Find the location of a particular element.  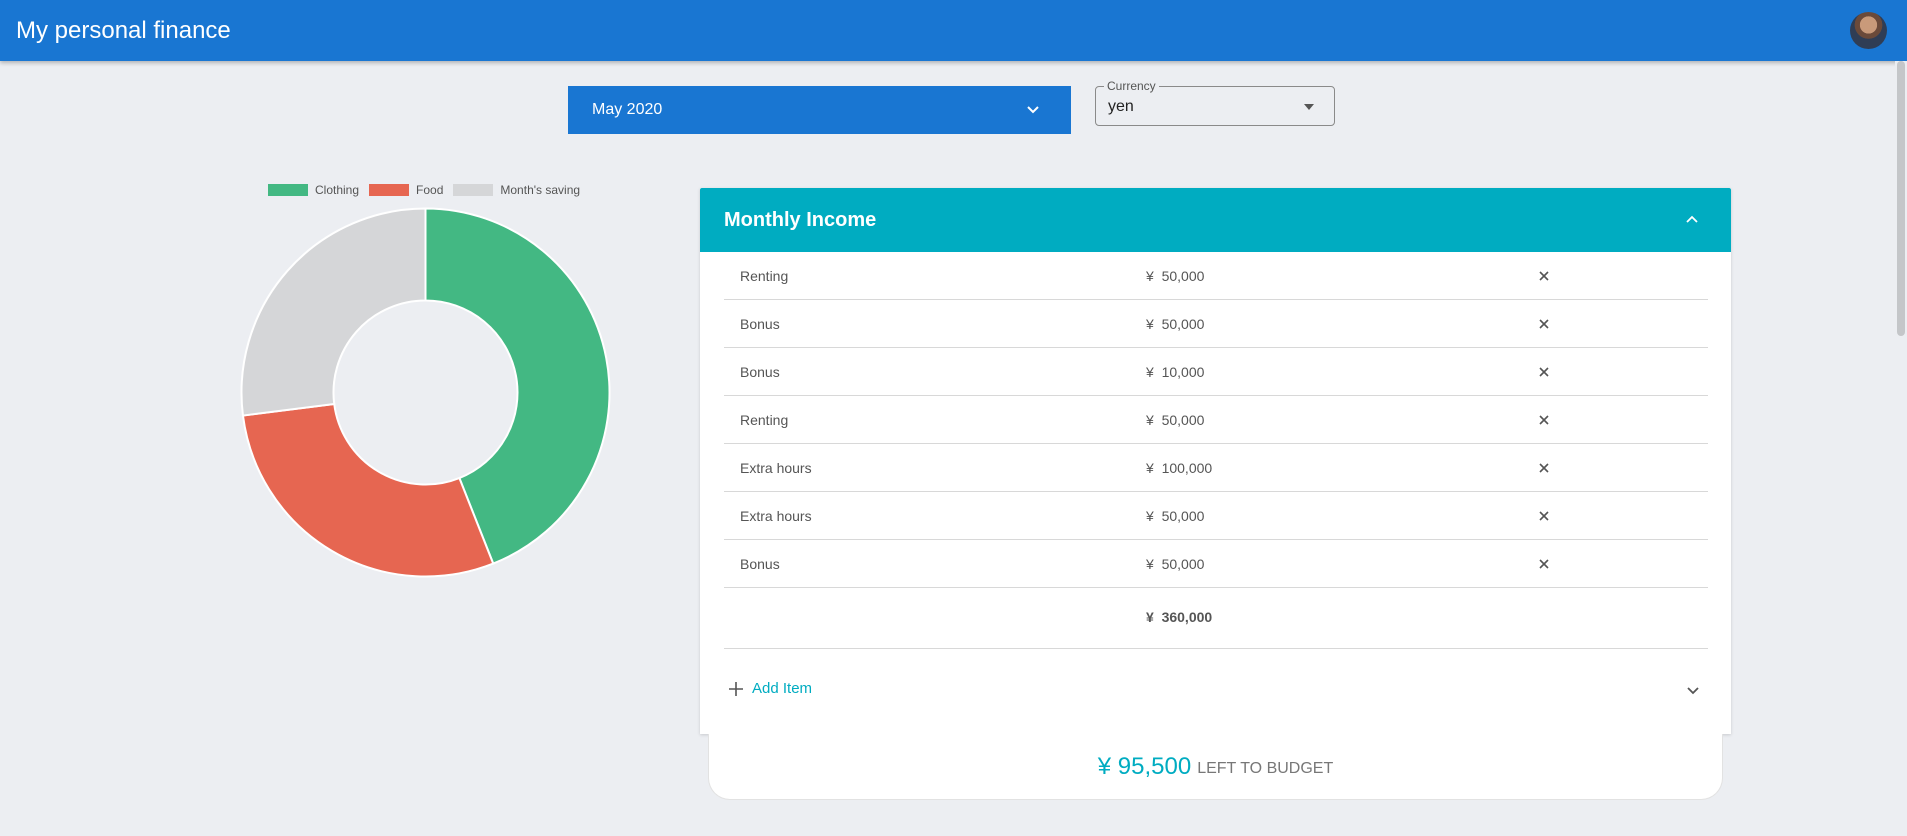

legend-label: Month's saving is located at coordinates (540, 190).